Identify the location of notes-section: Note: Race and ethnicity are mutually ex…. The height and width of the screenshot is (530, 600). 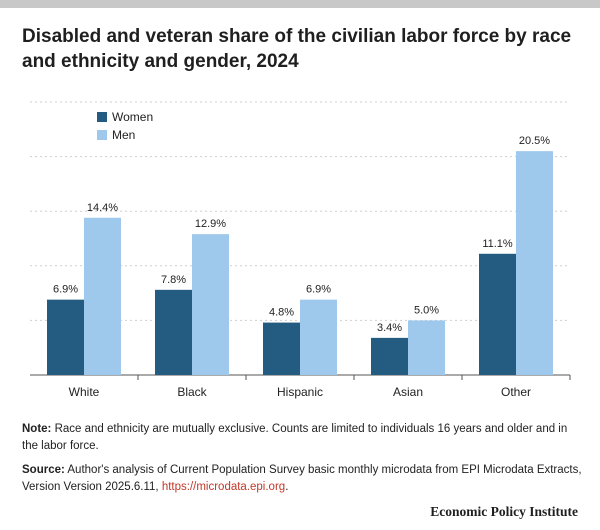
(302, 462).